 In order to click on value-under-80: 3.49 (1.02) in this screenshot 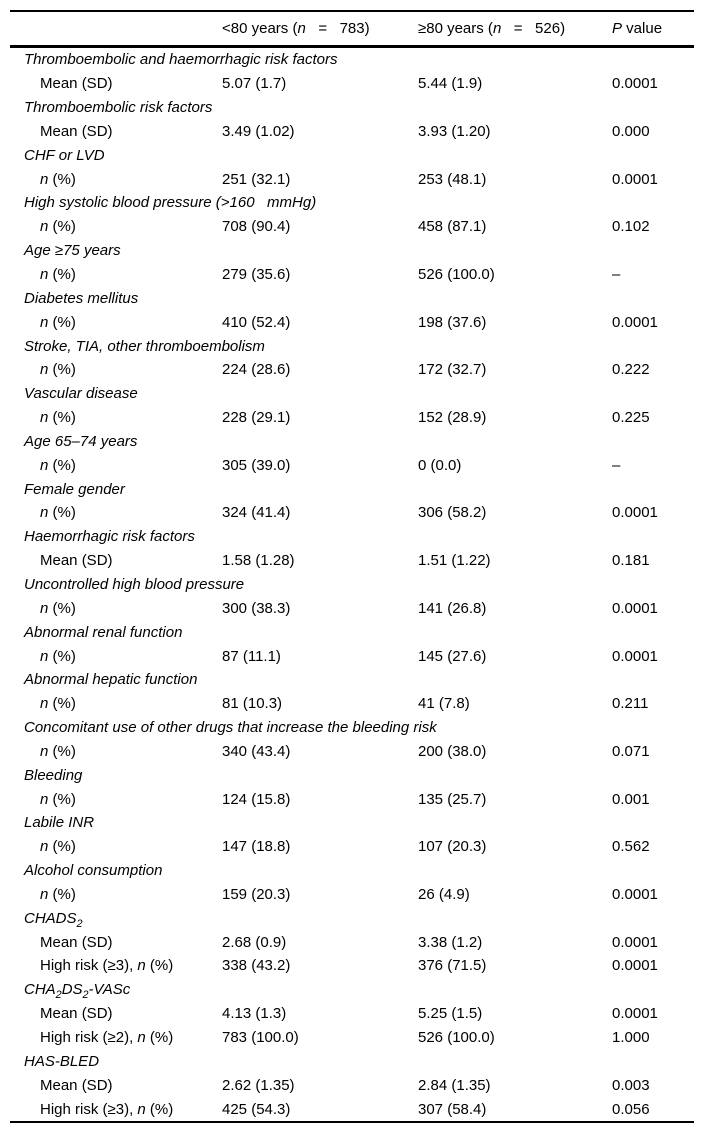, I will do `click(258, 131)`.